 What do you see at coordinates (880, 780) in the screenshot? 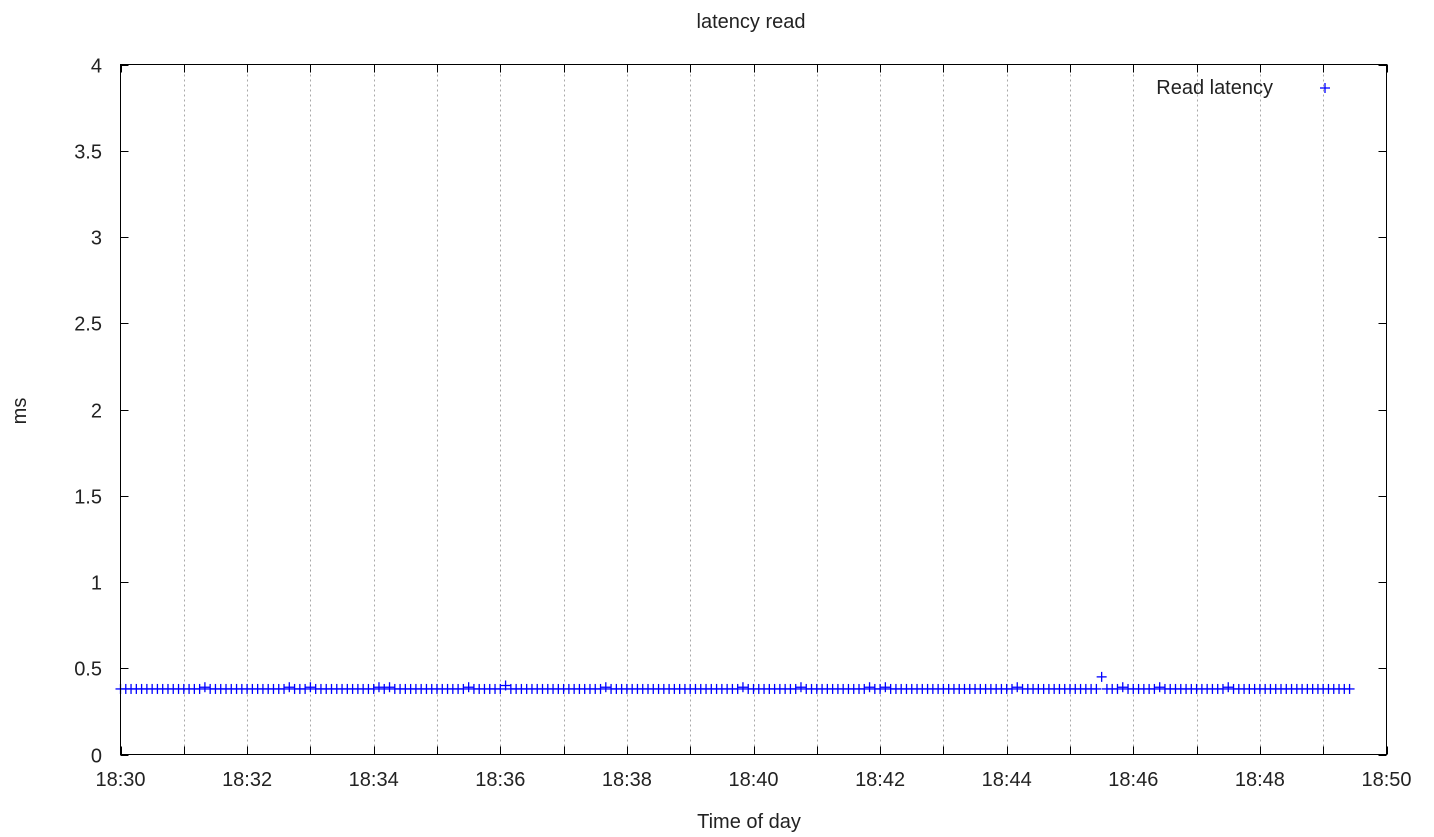
I see `x-tick-label: 18:42` at bounding box center [880, 780].